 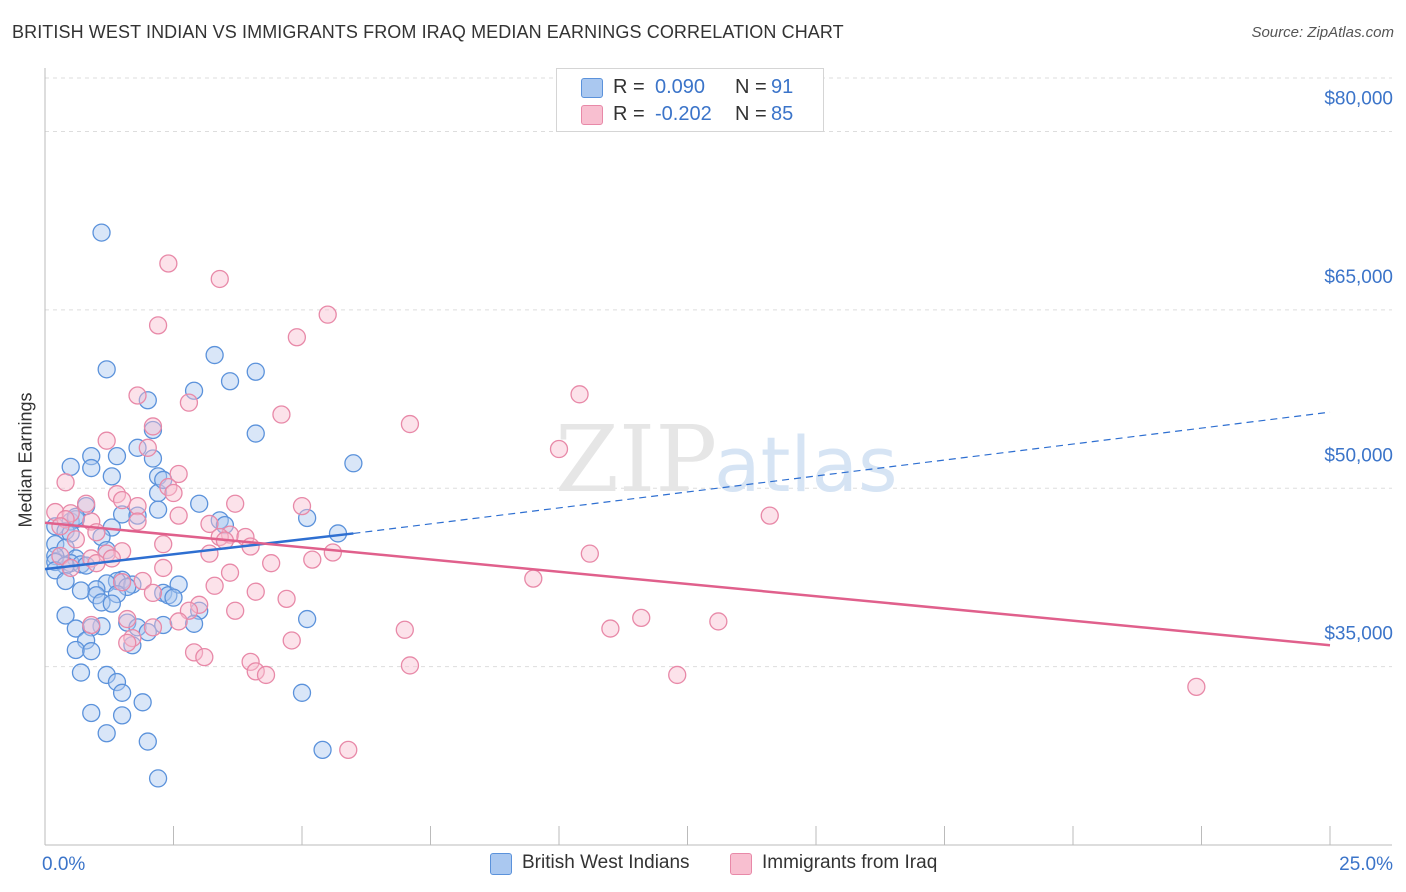 What do you see at coordinates (629, 87) in the screenshot?
I see `legend-r-label: R =` at bounding box center [629, 87].